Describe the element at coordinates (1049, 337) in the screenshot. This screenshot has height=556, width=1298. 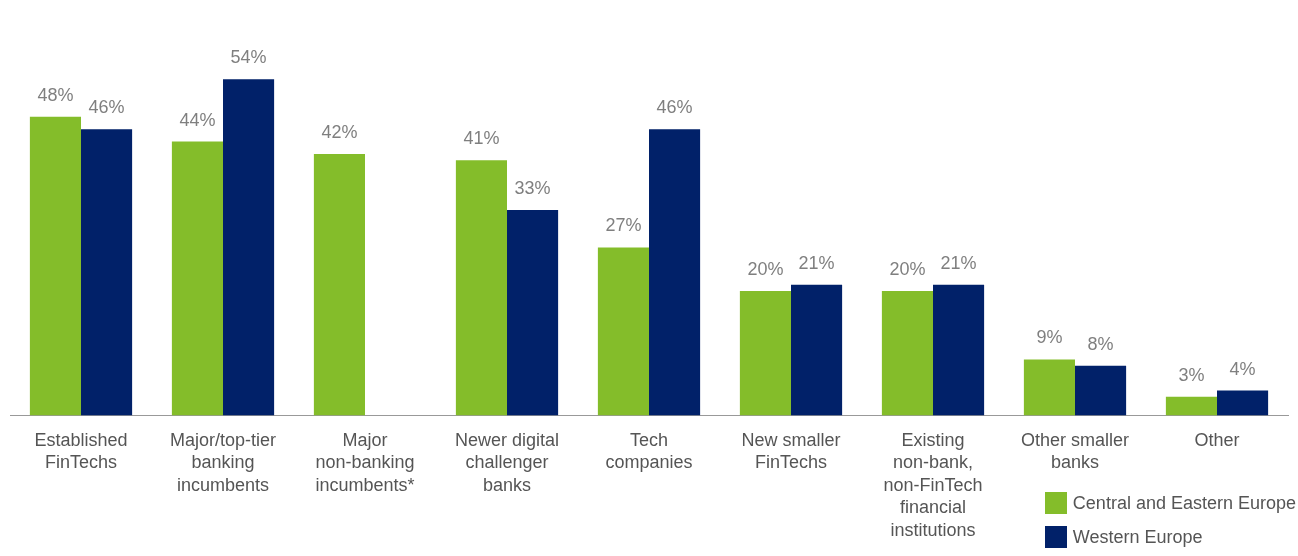
I see `data-label: 9%` at that location.